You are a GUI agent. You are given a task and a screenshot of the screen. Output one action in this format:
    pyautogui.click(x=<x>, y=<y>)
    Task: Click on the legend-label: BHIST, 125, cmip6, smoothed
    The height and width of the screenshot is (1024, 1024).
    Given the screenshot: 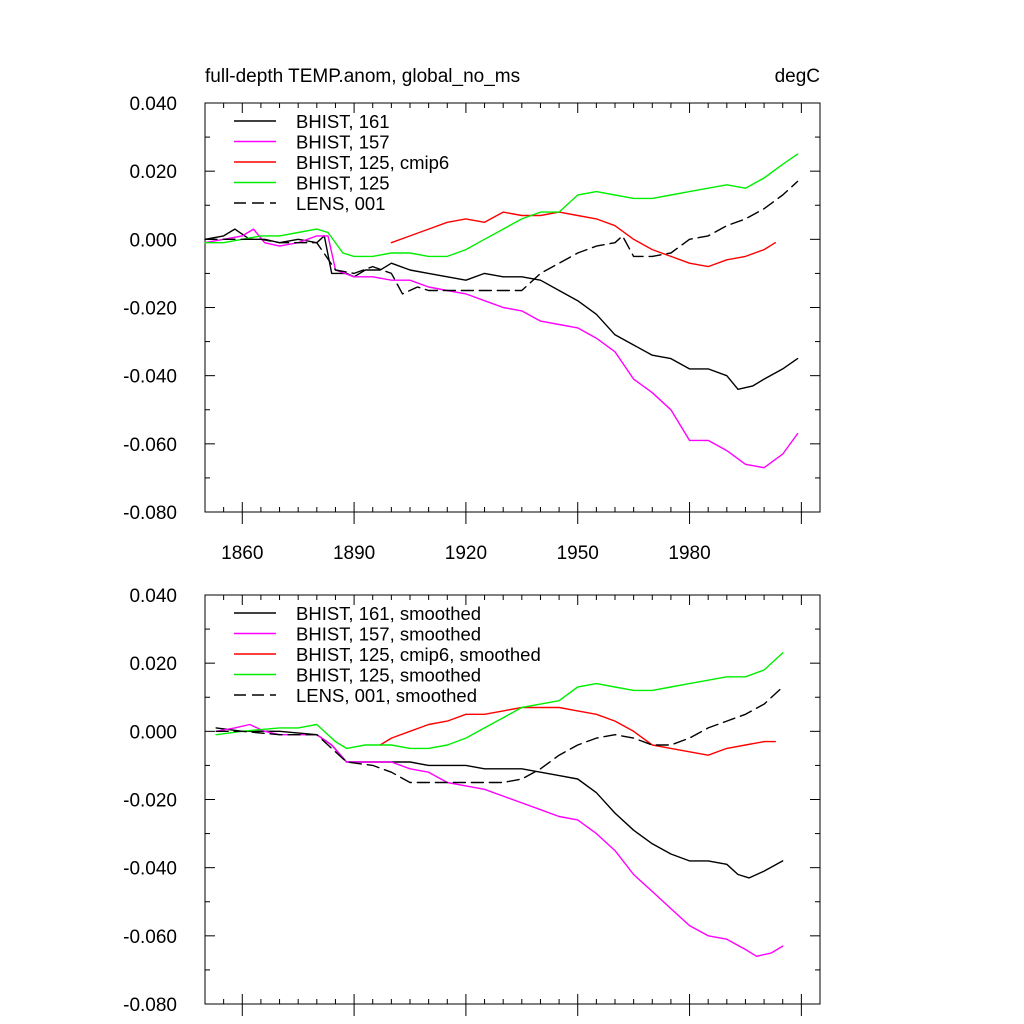 What is the action you would take?
    pyautogui.click(x=418, y=654)
    